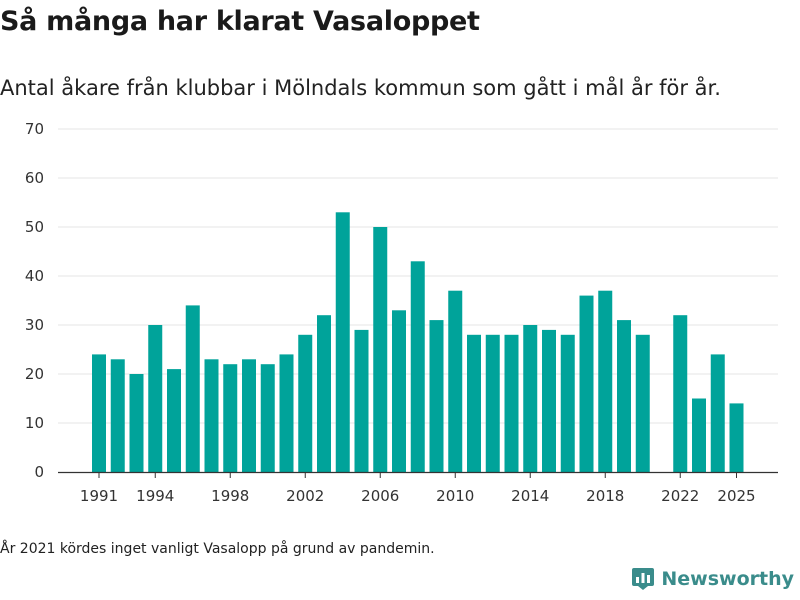 Image resolution: width=800 pixels, height=600 pixels. I want to click on x-tick-label: 2018, so click(605, 496).